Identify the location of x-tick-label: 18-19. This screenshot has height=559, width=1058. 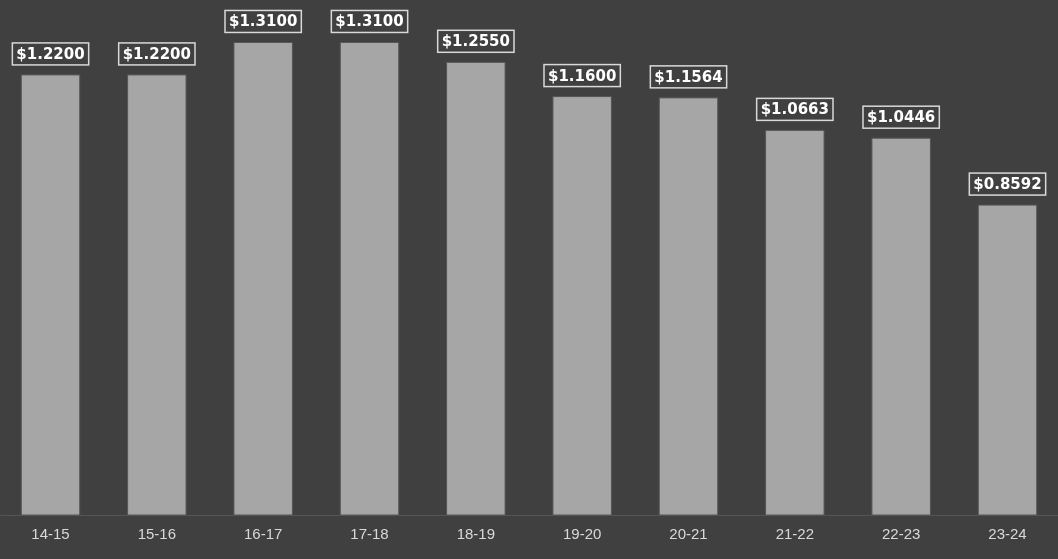
(476, 533).